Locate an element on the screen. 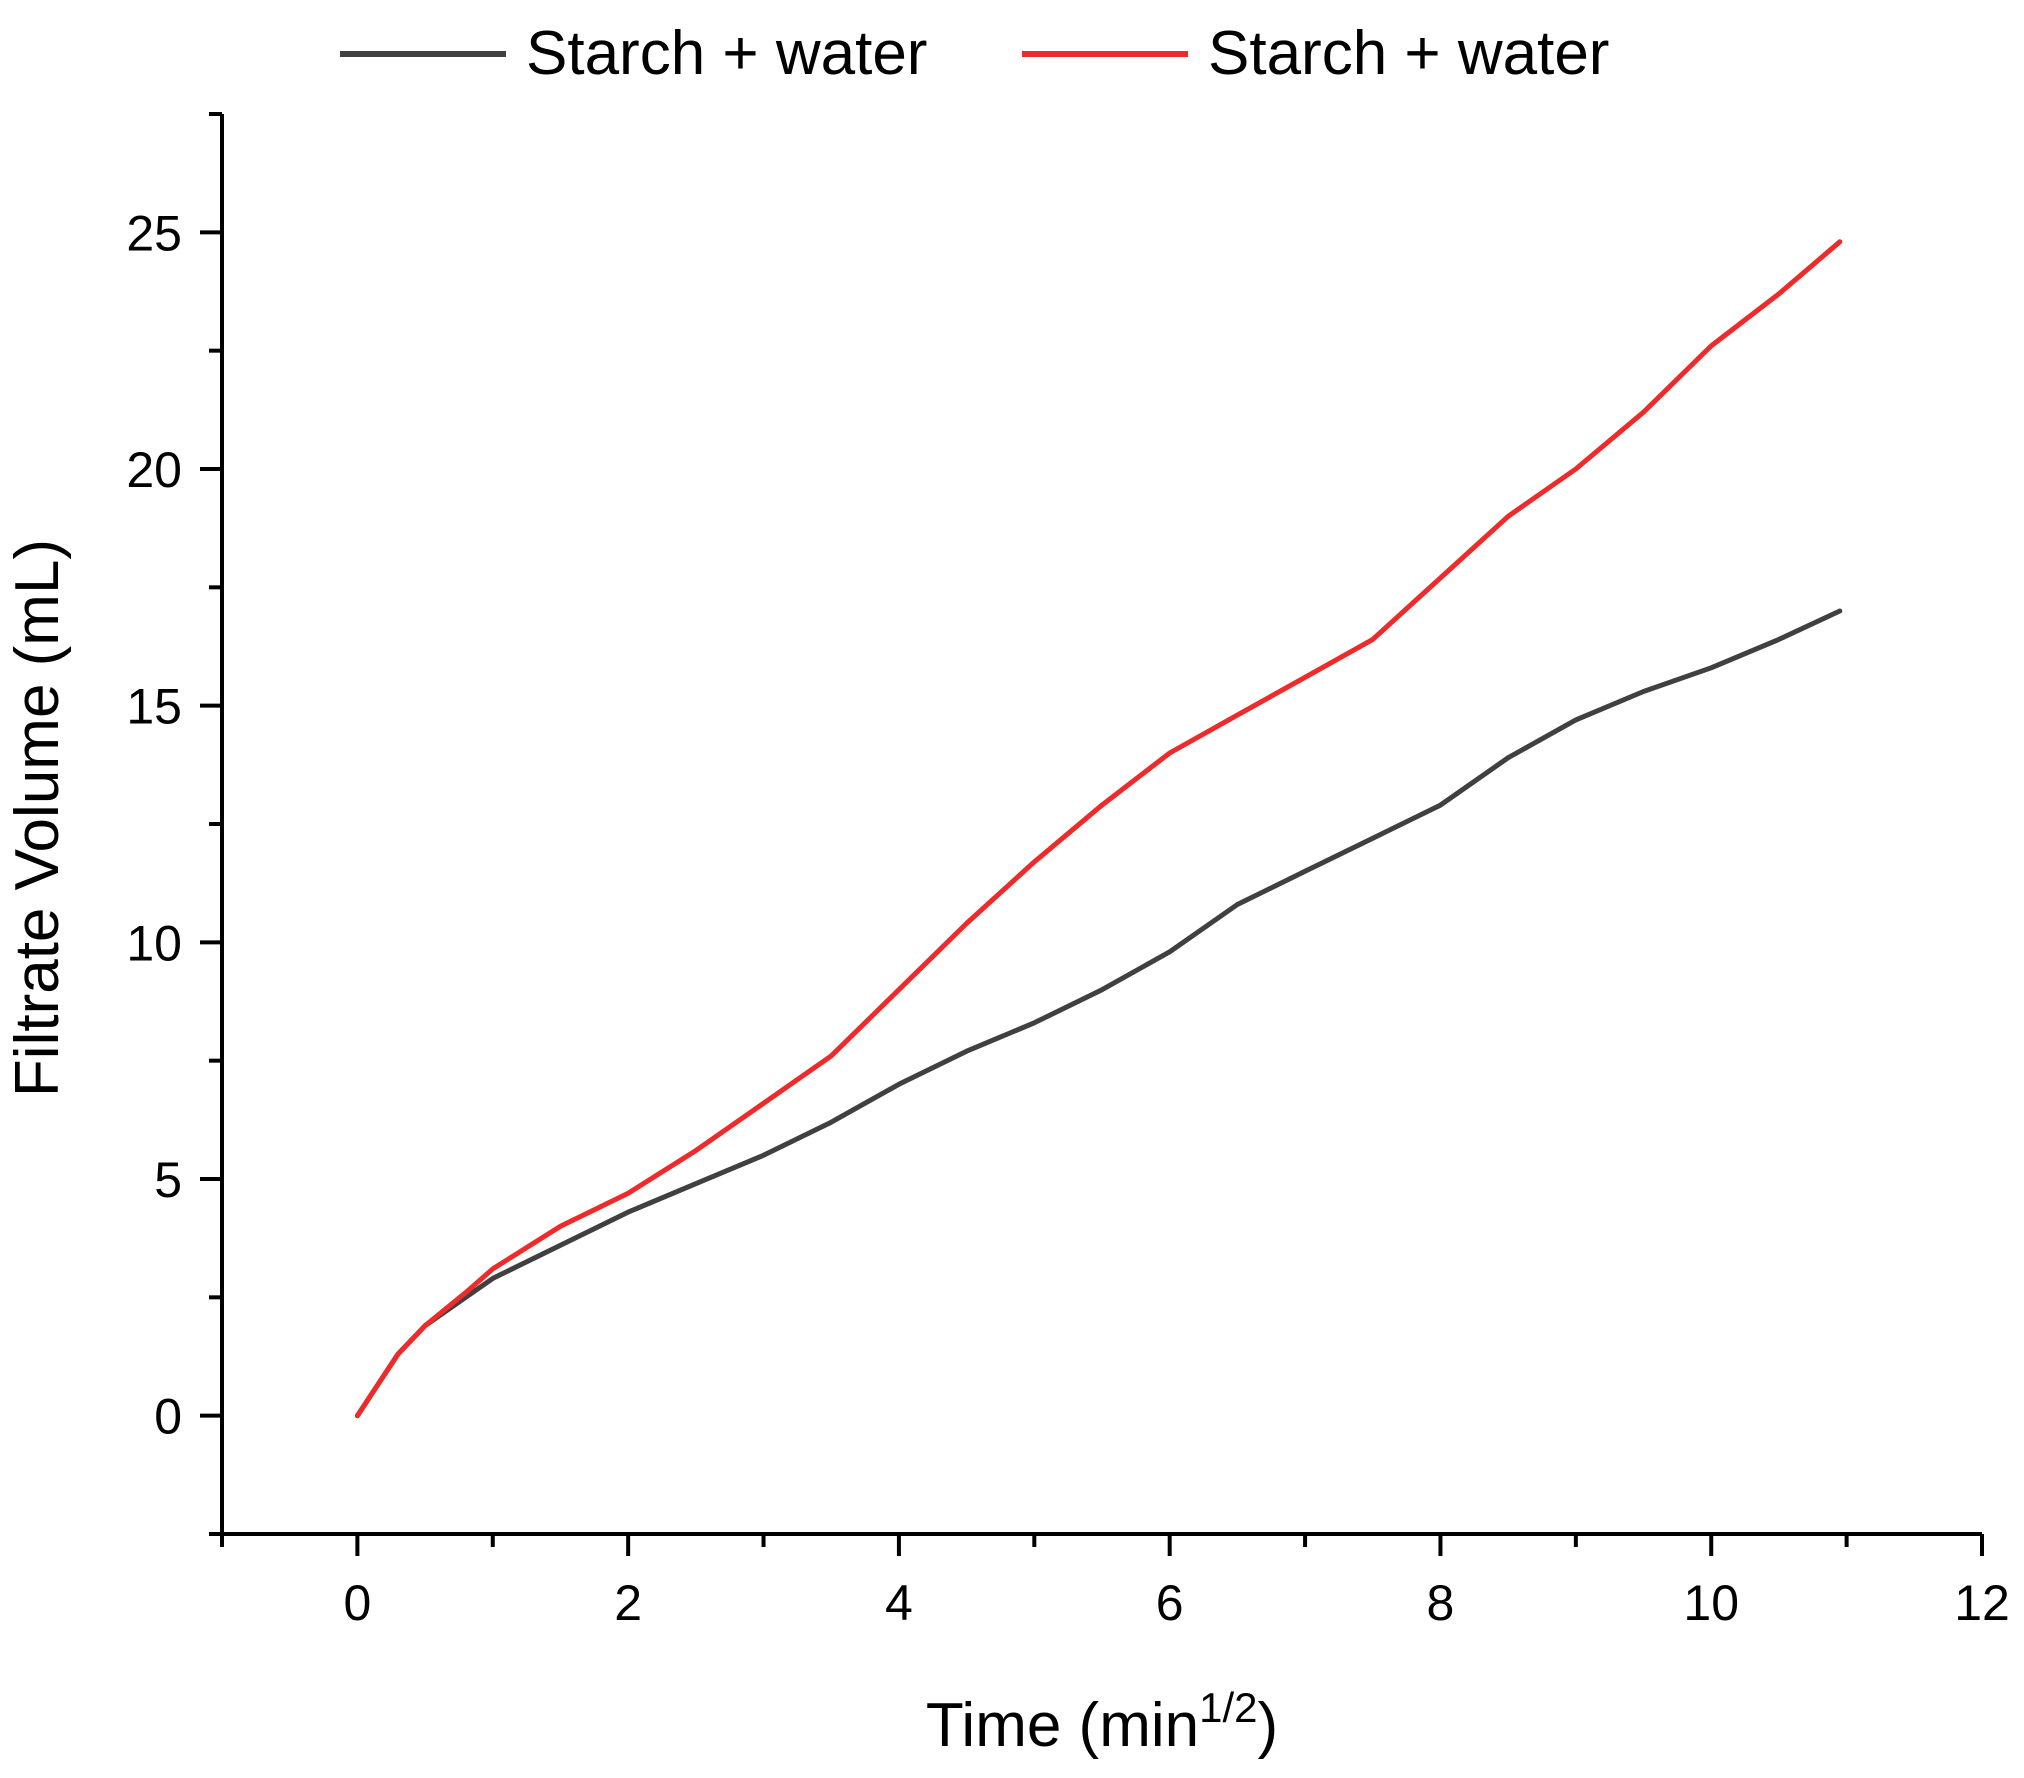  x-tick-label: 2 is located at coordinates (628, 1603).